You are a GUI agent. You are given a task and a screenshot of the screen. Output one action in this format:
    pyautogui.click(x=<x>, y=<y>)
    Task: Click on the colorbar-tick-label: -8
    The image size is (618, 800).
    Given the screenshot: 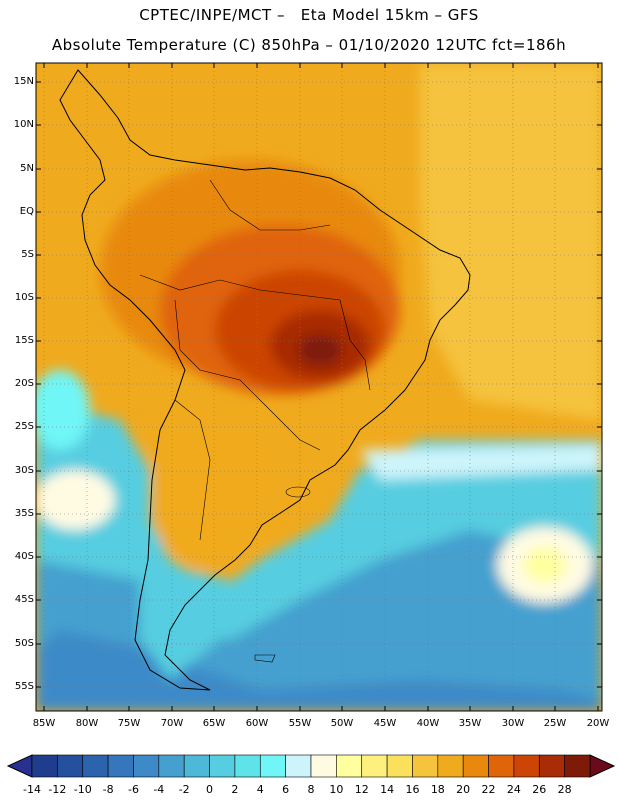 What is the action you would take?
    pyautogui.click(x=108, y=789)
    